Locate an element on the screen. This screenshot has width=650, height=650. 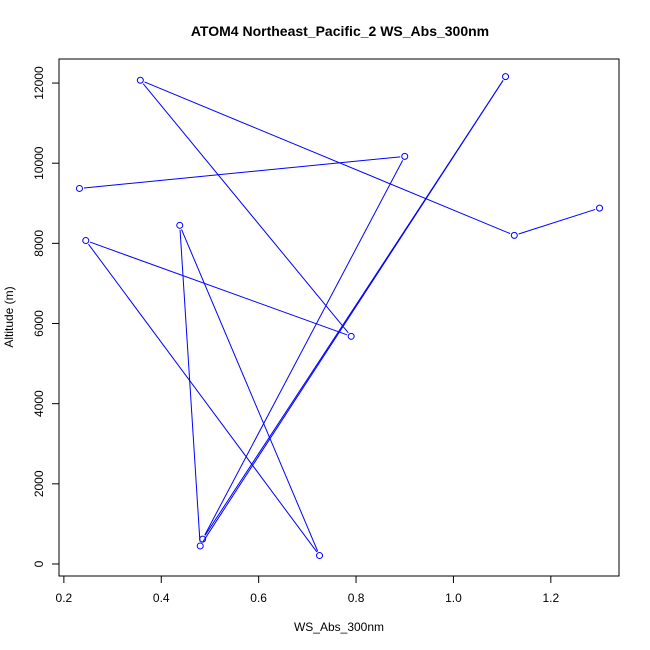
y-axis: 0 2000 4000 6000 8000 10000 12000 is located at coordinates (45, 316).